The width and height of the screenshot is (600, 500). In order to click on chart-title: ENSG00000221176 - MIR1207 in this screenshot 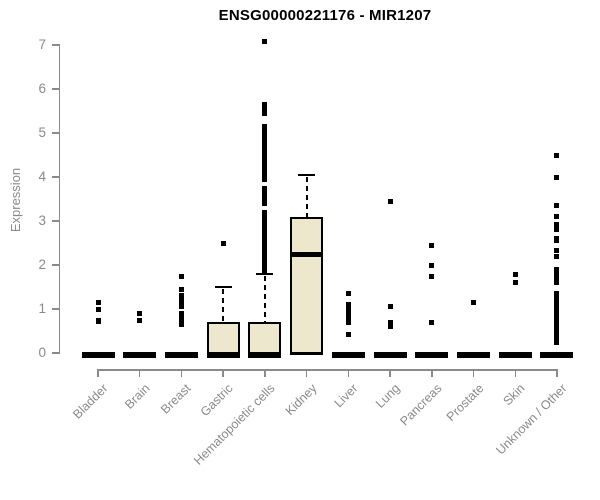, I will do `click(325, 15)`.